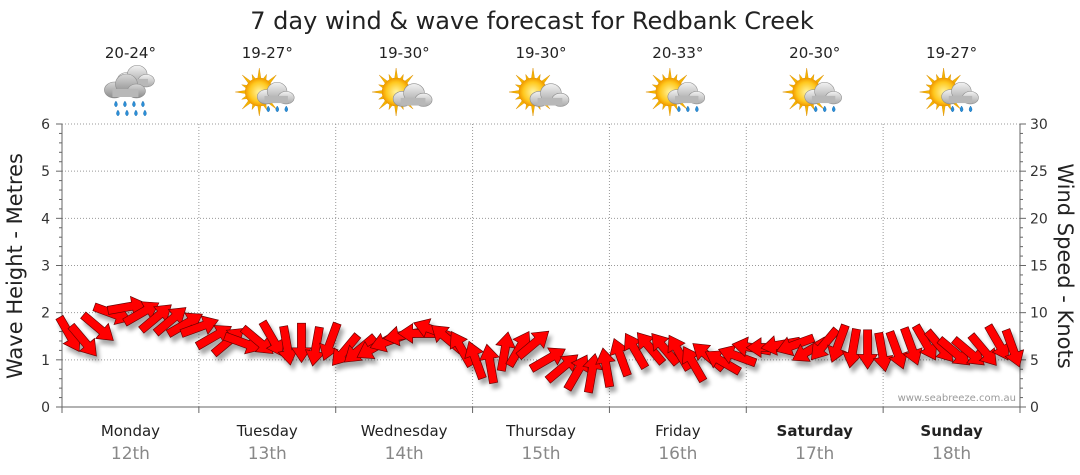  Describe the element at coordinates (45, 172) in the screenshot. I see `left-axis-tick-label: 5` at that location.